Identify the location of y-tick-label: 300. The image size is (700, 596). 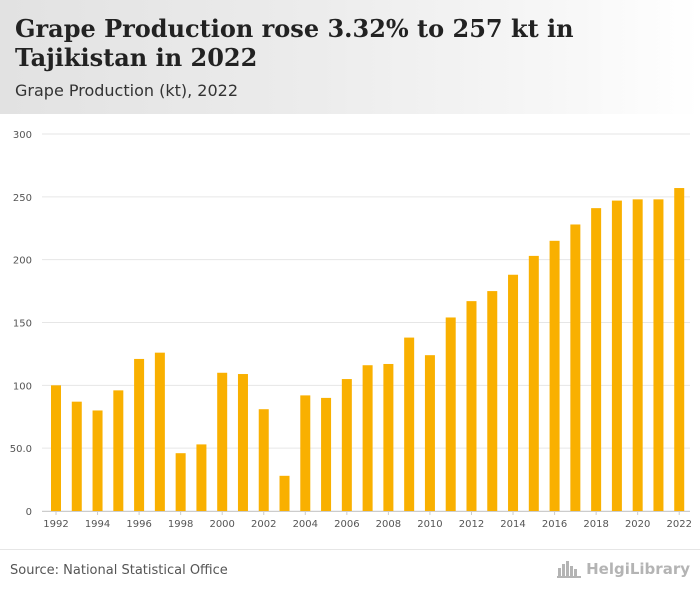
(22, 135).